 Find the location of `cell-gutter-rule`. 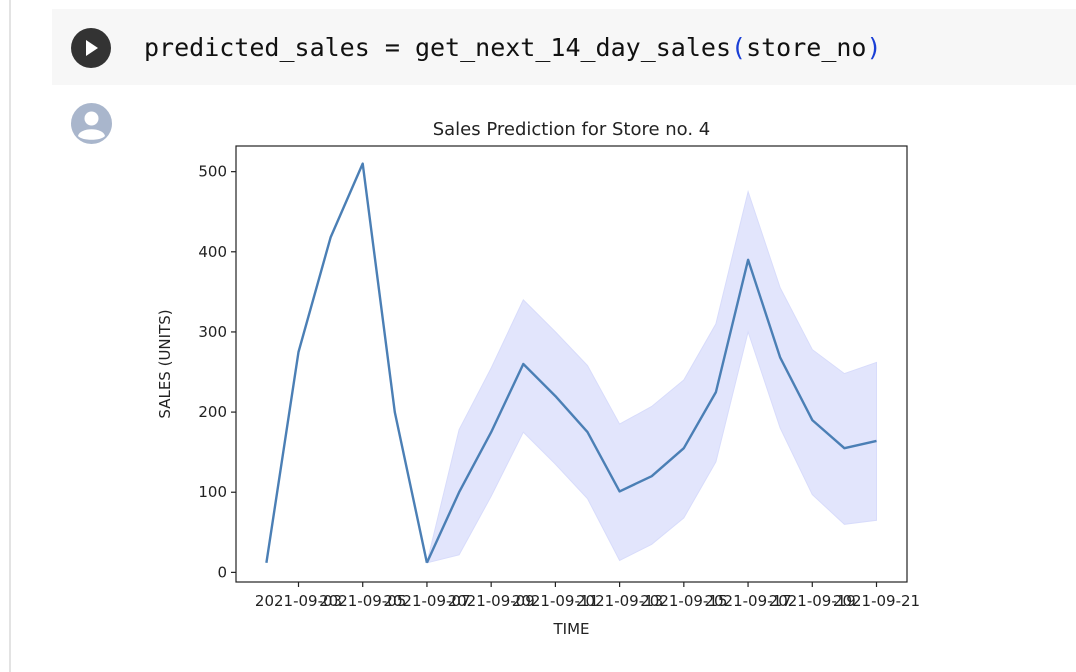

cell-gutter-rule is located at coordinates (10, 336).